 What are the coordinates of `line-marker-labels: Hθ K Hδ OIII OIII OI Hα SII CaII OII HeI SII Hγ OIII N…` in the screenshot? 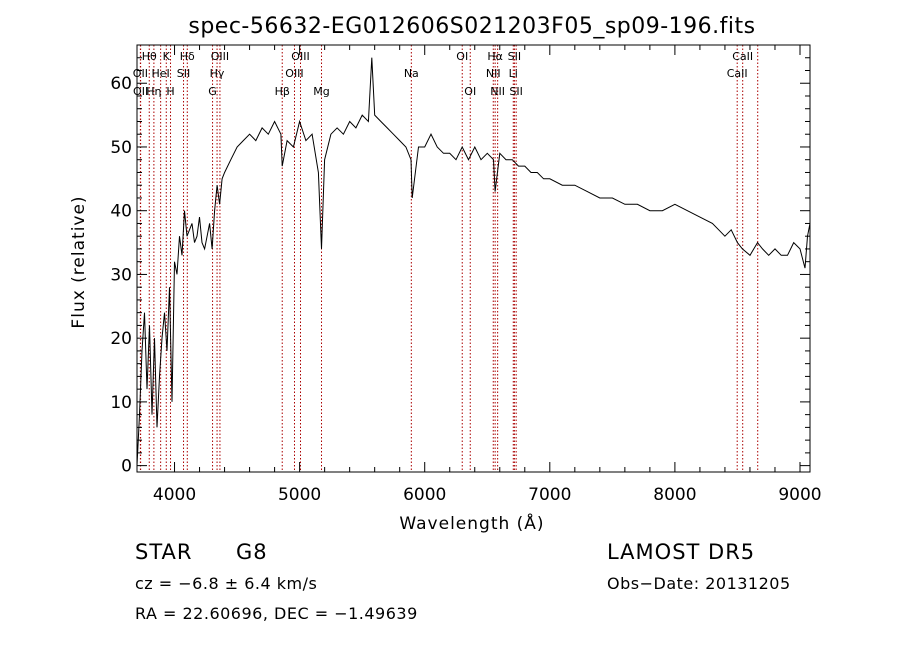 It's located at (450, 49).